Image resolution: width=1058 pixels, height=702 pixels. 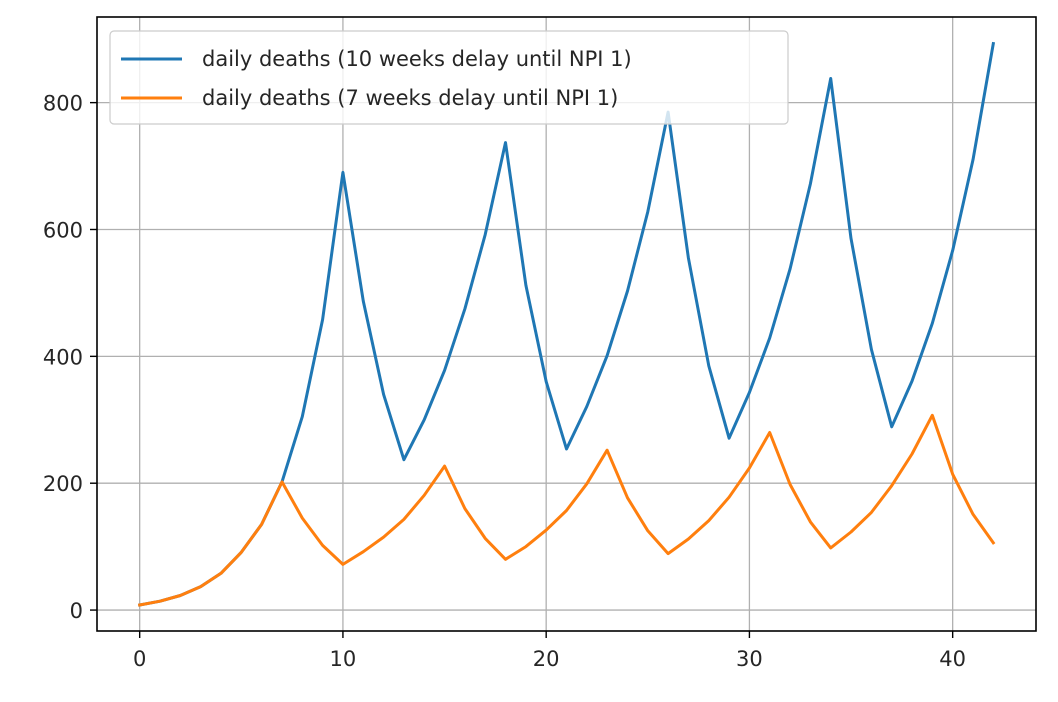 What do you see at coordinates (63, 484) in the screenshot?
I see `y-tick-label: 200` at bounding box center [63, 484].